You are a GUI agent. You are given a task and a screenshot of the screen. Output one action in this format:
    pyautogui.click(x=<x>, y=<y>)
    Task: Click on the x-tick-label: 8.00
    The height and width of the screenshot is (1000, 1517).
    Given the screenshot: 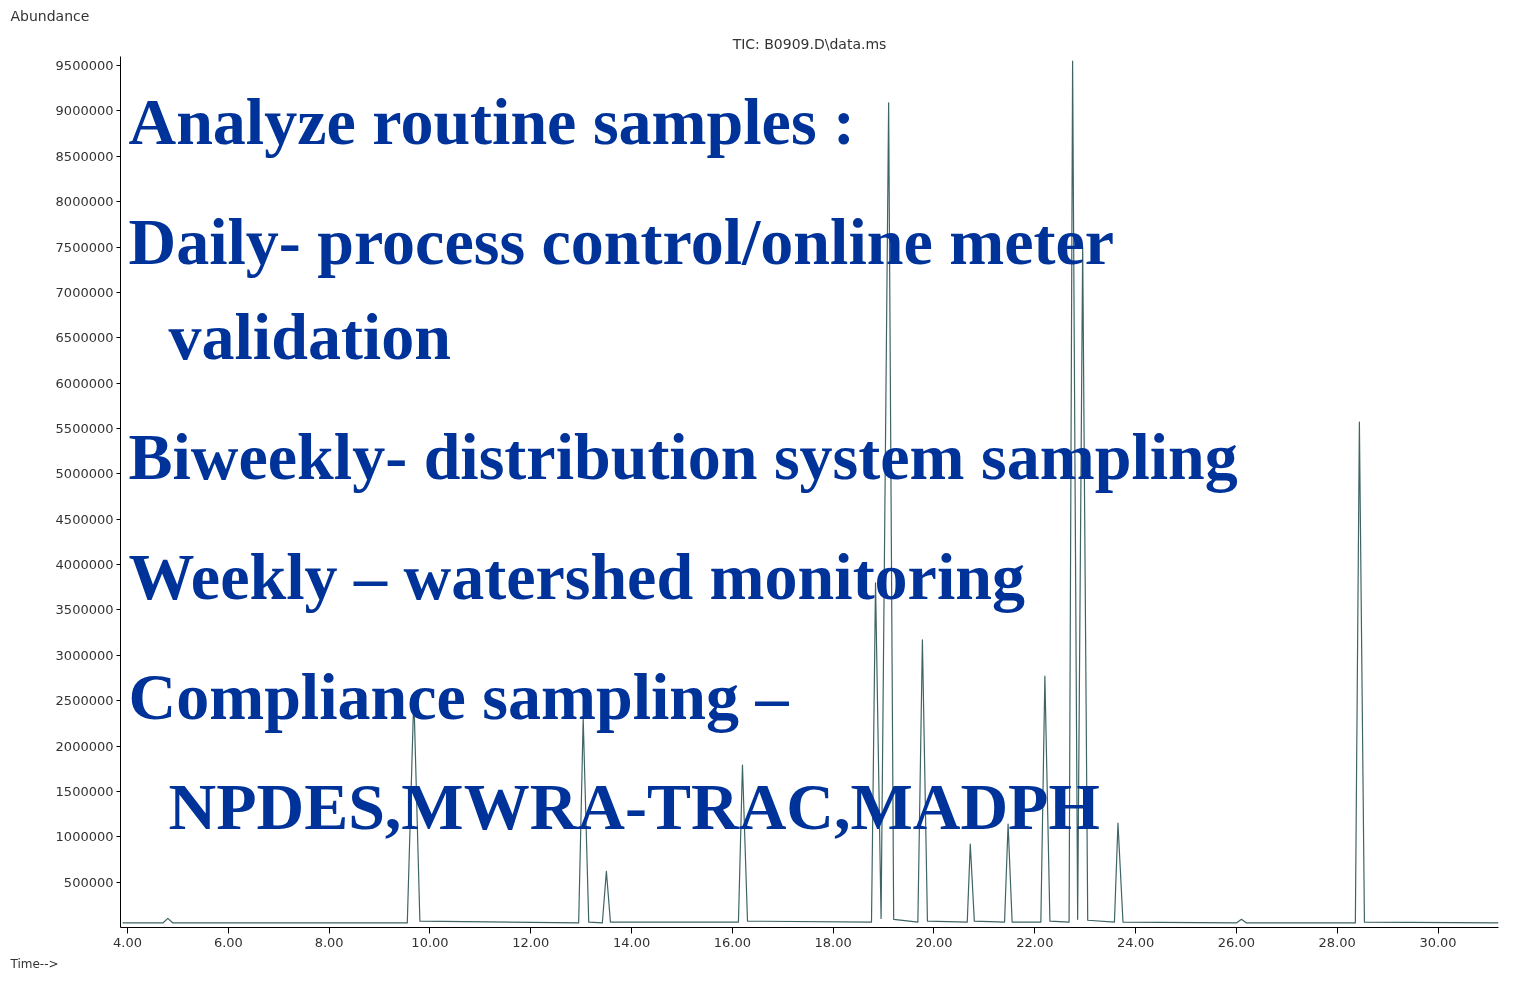 What is the action you would take?
    pyautogui.click(x=329, y=942)
    